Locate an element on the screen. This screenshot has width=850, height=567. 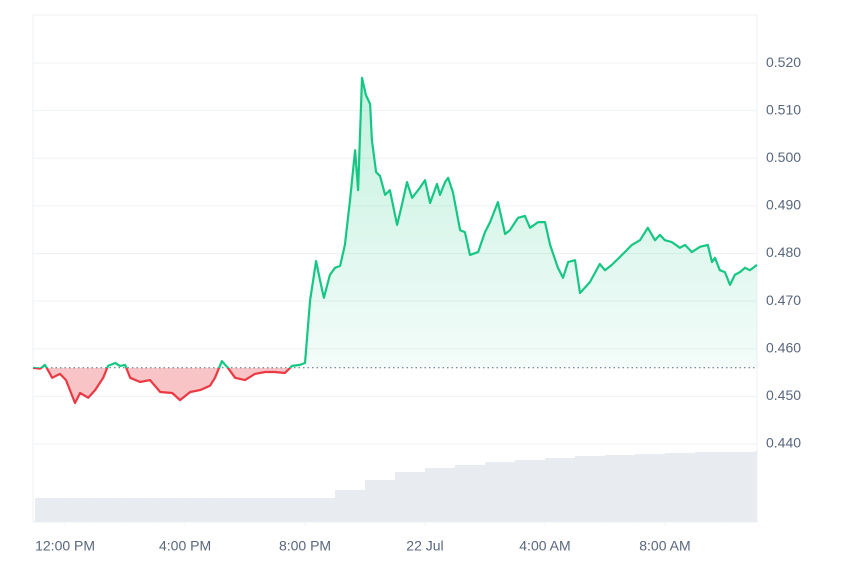
y-tick-label: 0.510 is located at coordinates (783, 109).